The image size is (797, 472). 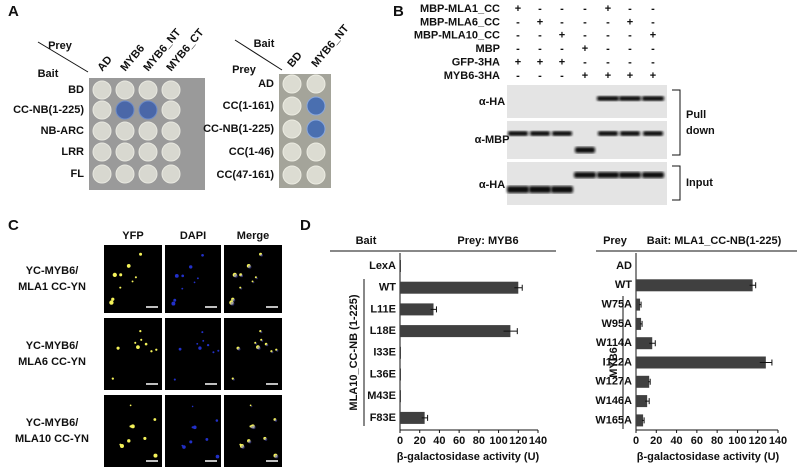 What do you see at coordinates (381, 396) in the screenshot?
I see `category-label: M43E` at bounding box center [381, 396].